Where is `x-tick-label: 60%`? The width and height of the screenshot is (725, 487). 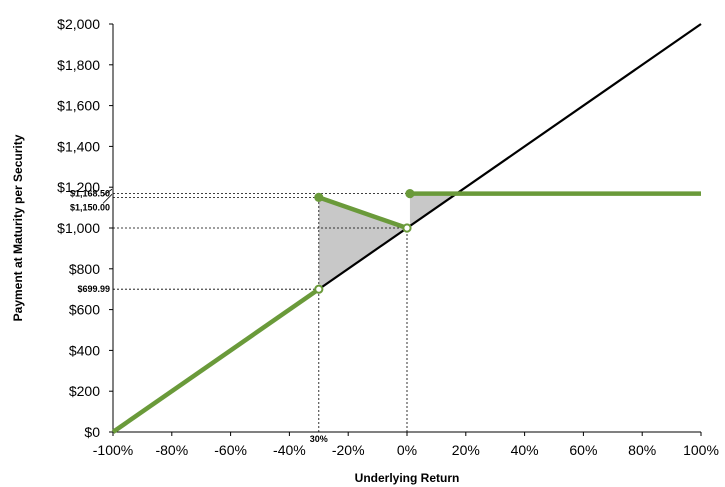 x-tick-label: 60% is located at coordinates (583, 450).